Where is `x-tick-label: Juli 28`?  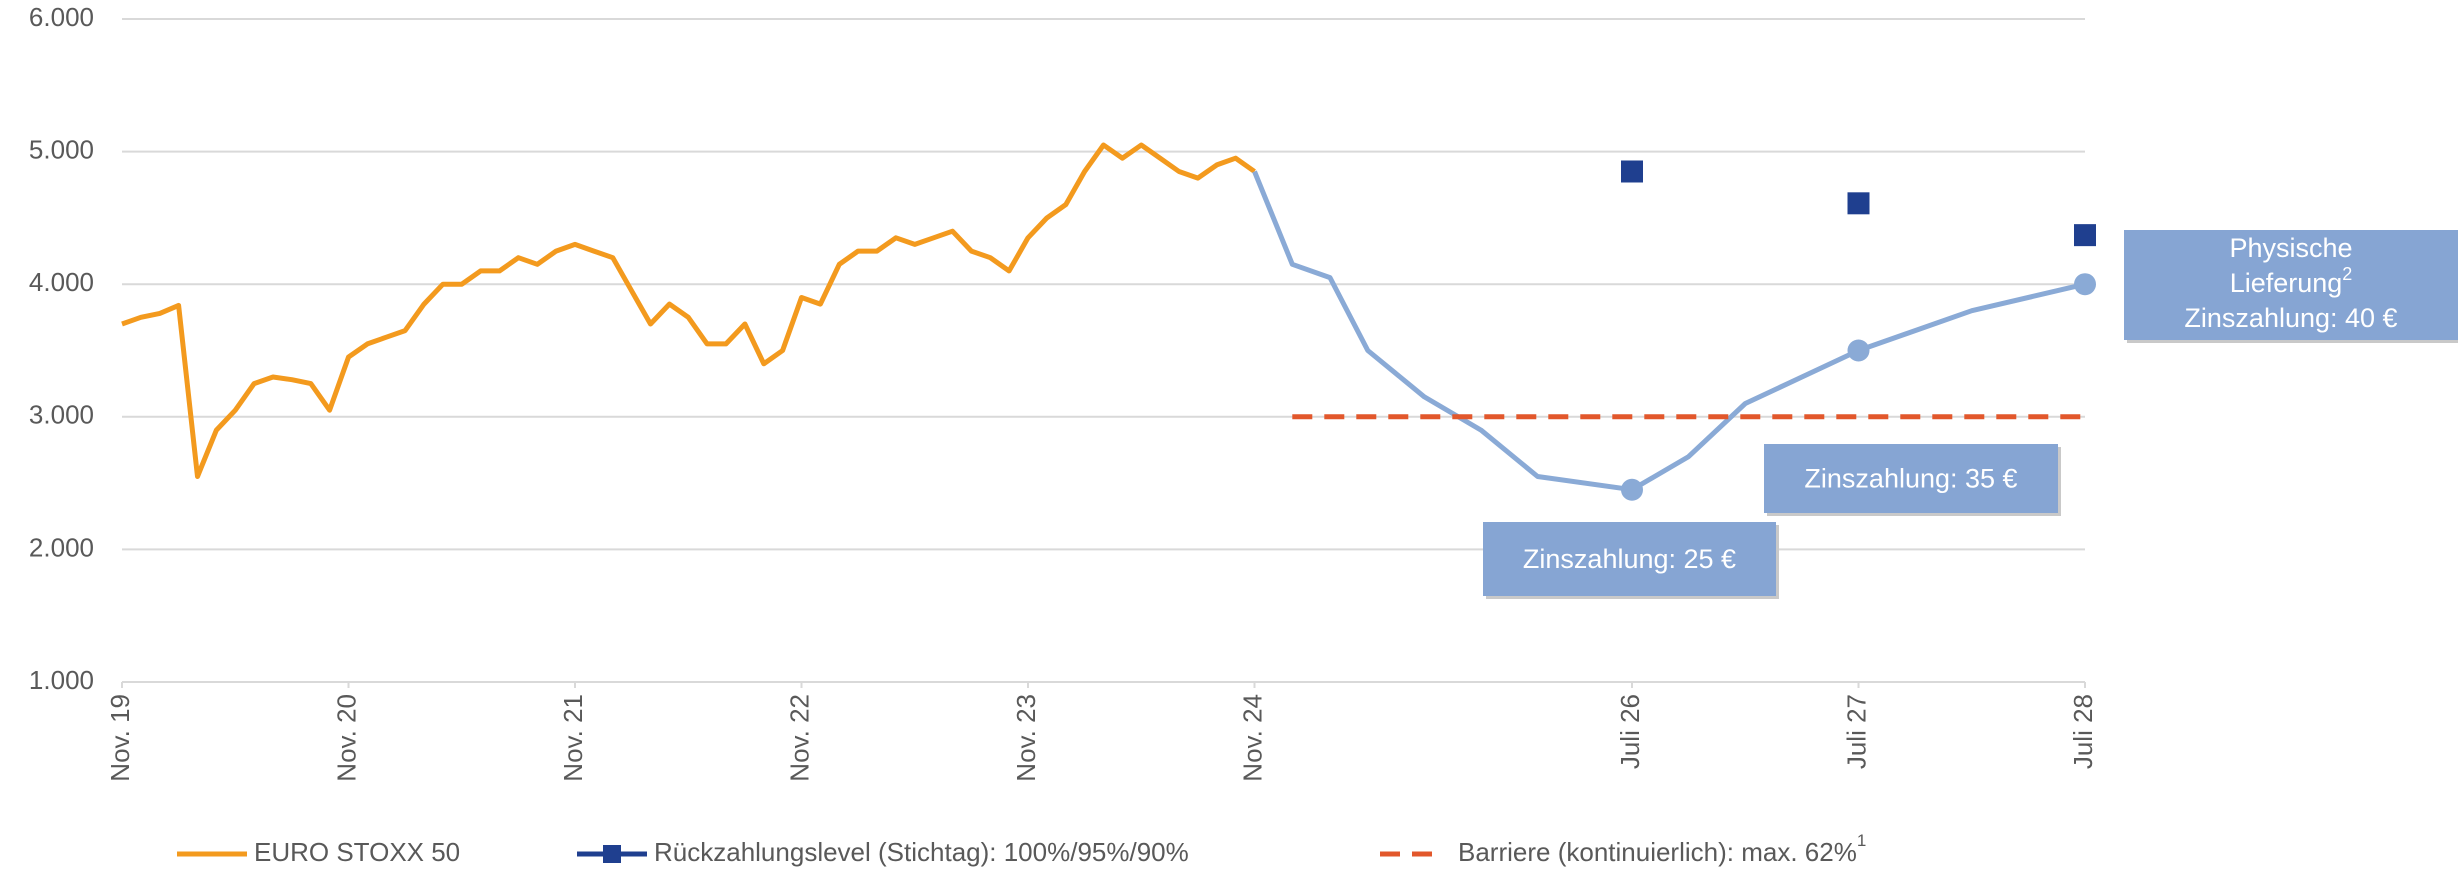 x-tick-label: Juli 28 is located at coordinates (2083, 731).